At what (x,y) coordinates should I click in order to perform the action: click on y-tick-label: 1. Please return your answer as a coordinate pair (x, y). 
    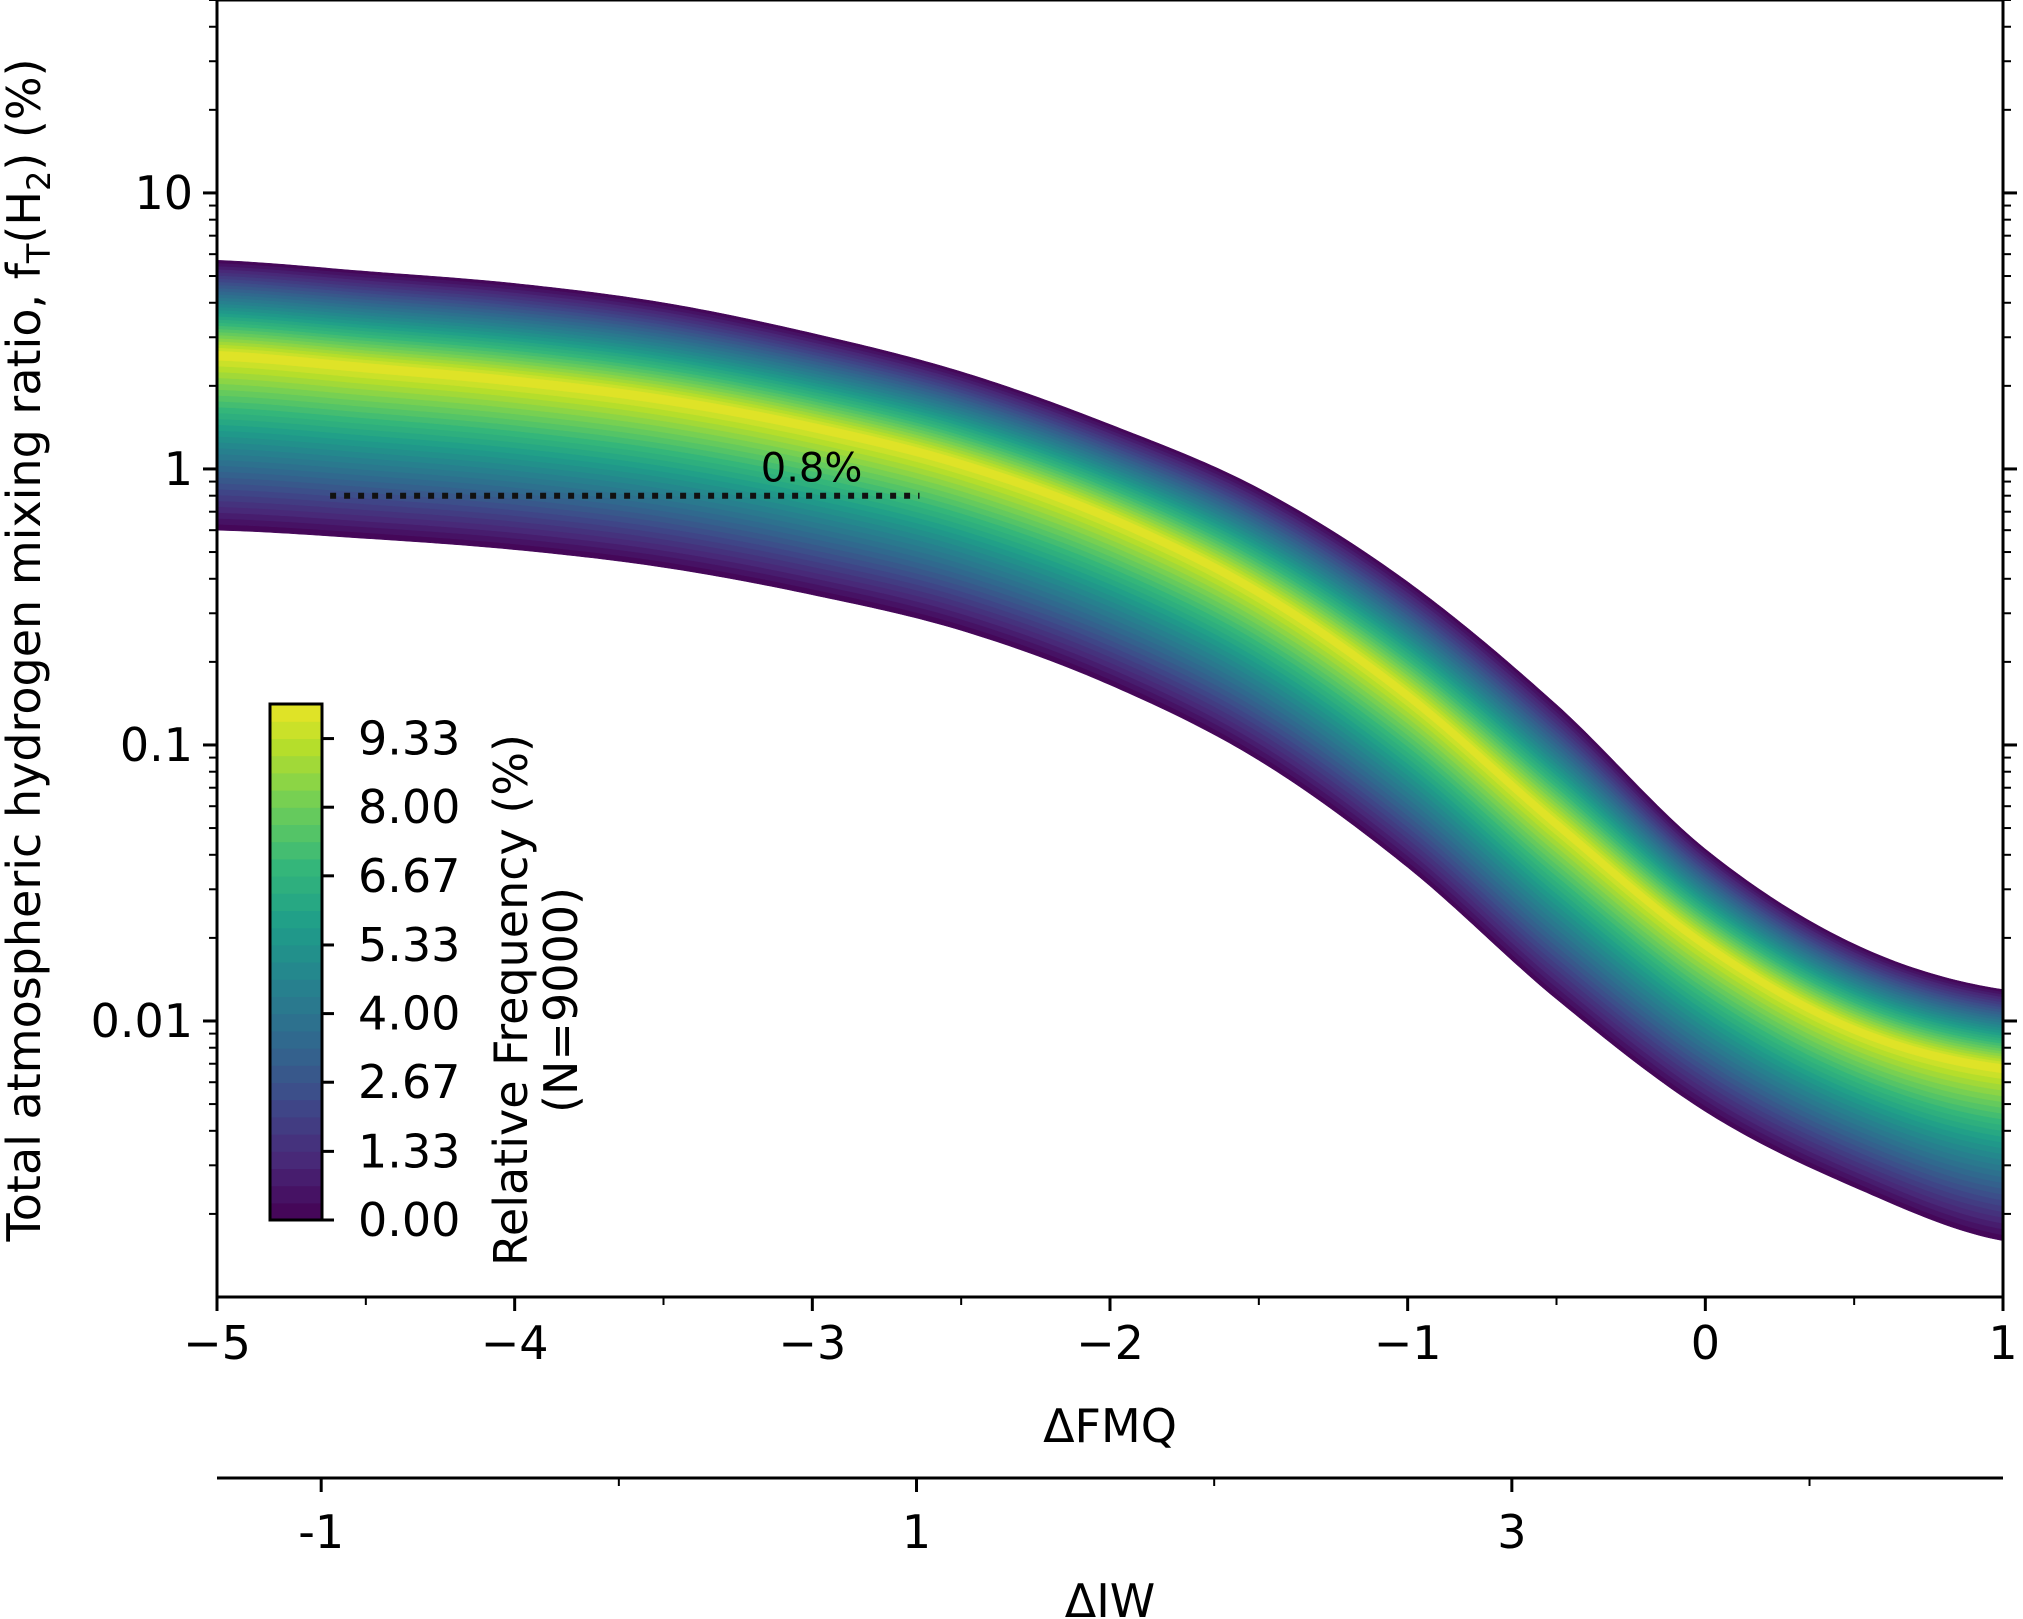
    Looking at the image, I should click on (178, 469).